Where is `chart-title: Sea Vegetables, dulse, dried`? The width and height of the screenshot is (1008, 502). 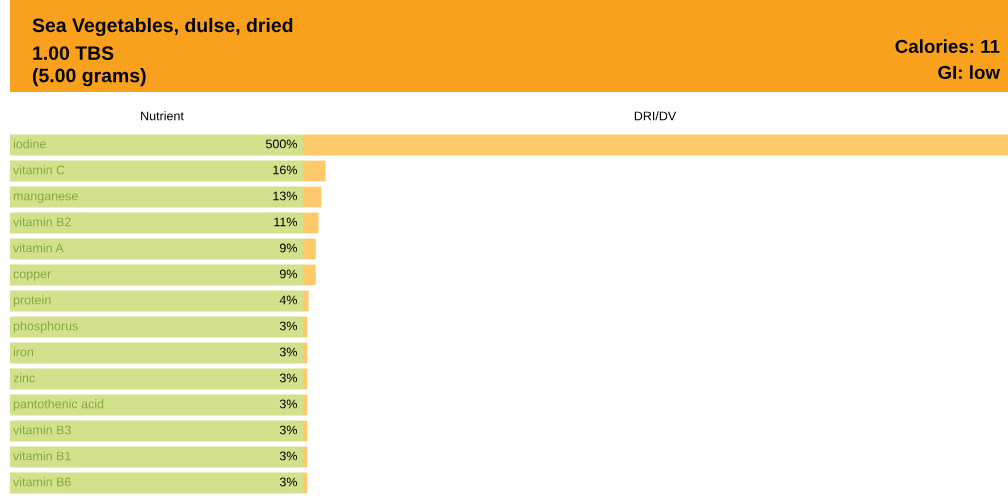 chart-title: Sea Vegetables, dulse, dried is located at coordinates (162, 27).